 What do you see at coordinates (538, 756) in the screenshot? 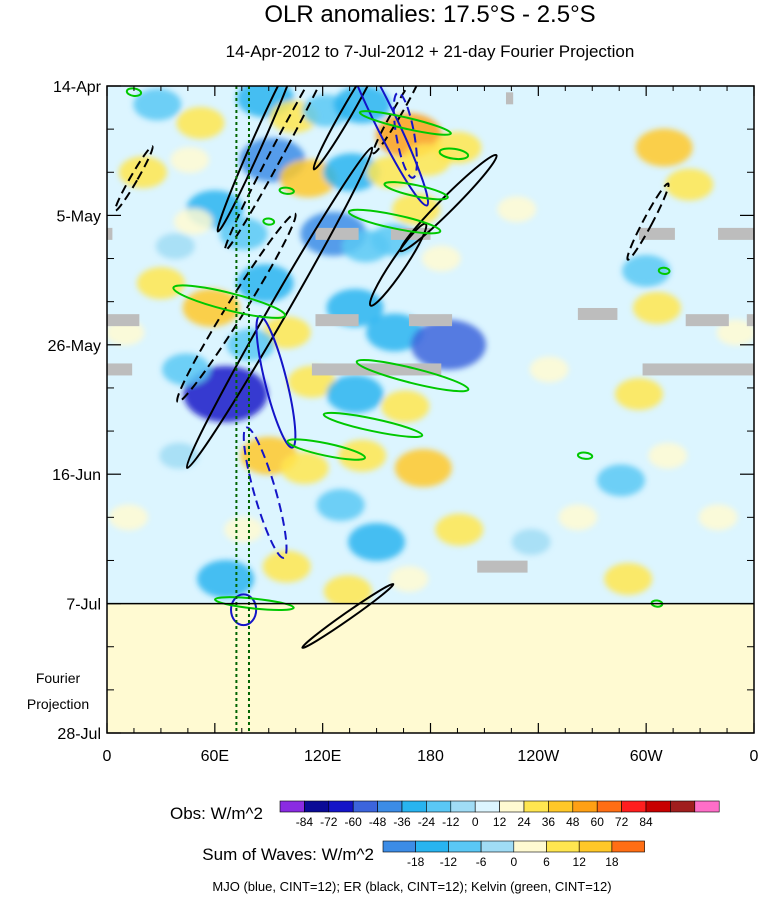
I see `x-tick-label-4: 120W` at bounding box center [538, 756].